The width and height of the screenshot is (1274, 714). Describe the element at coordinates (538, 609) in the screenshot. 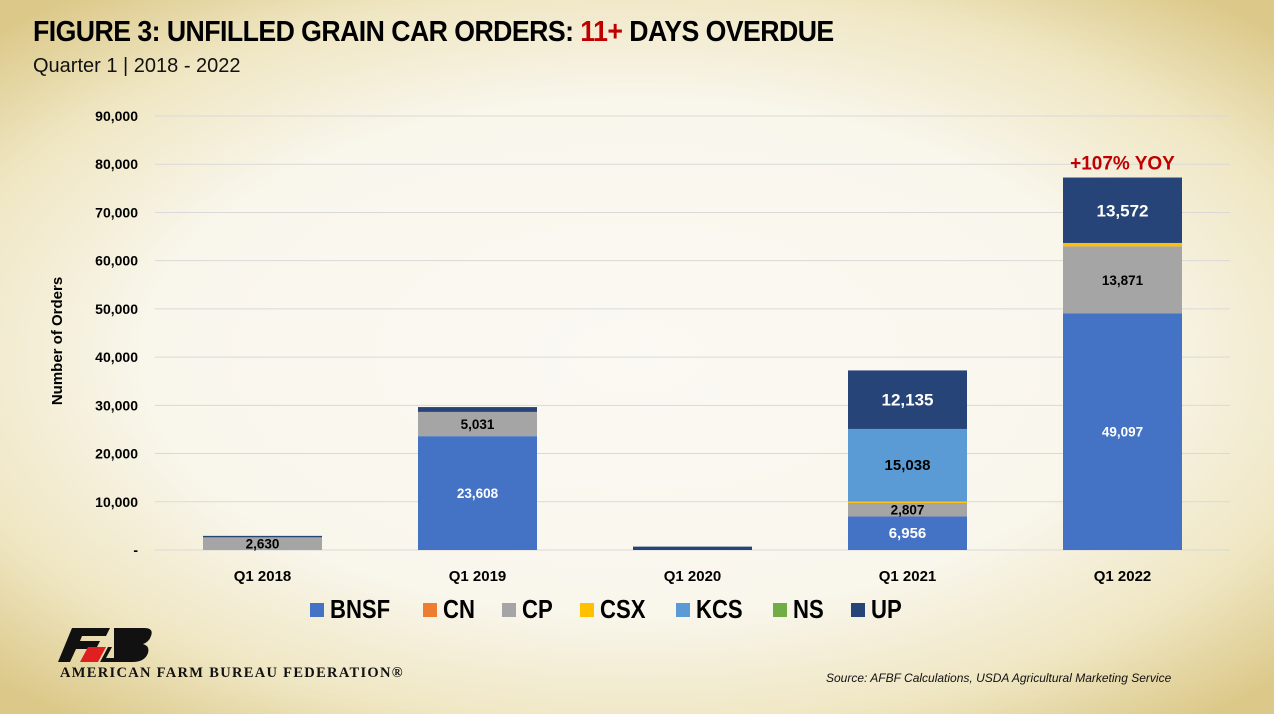

I see `legend-label: CP` at that location.